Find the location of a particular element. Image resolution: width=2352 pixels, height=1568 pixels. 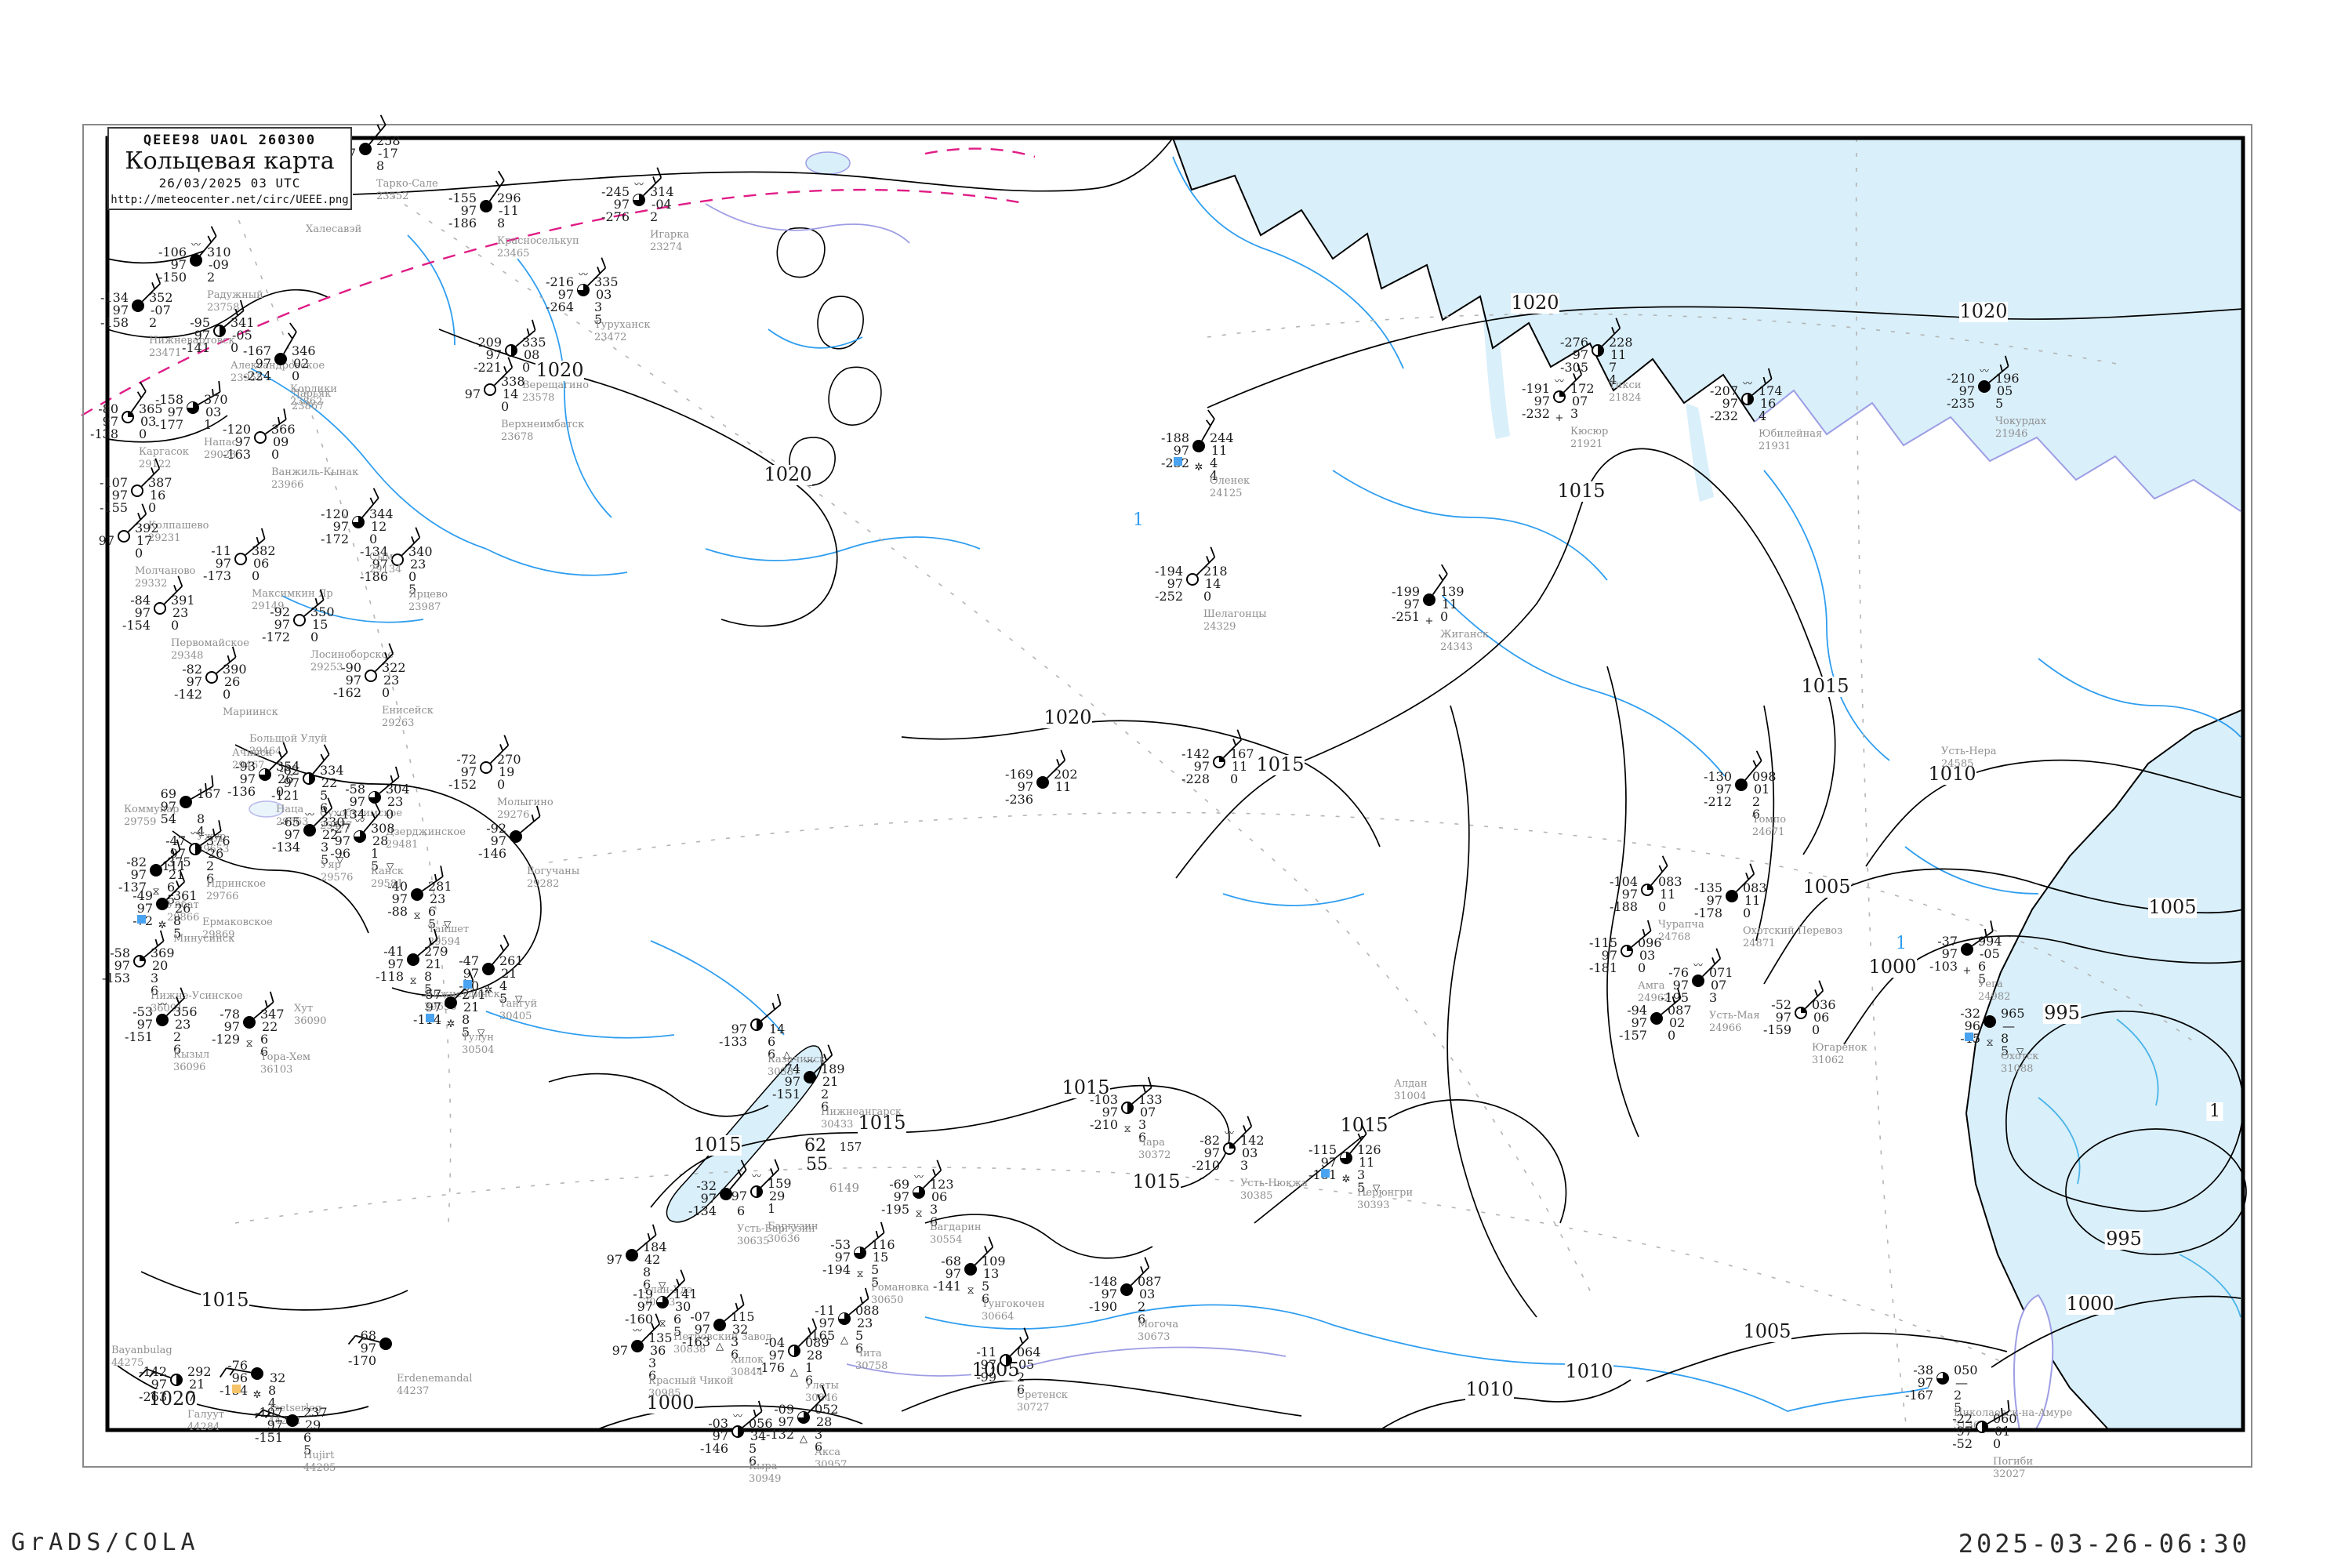

map-text: -05 is located at coordinates (242, 335).